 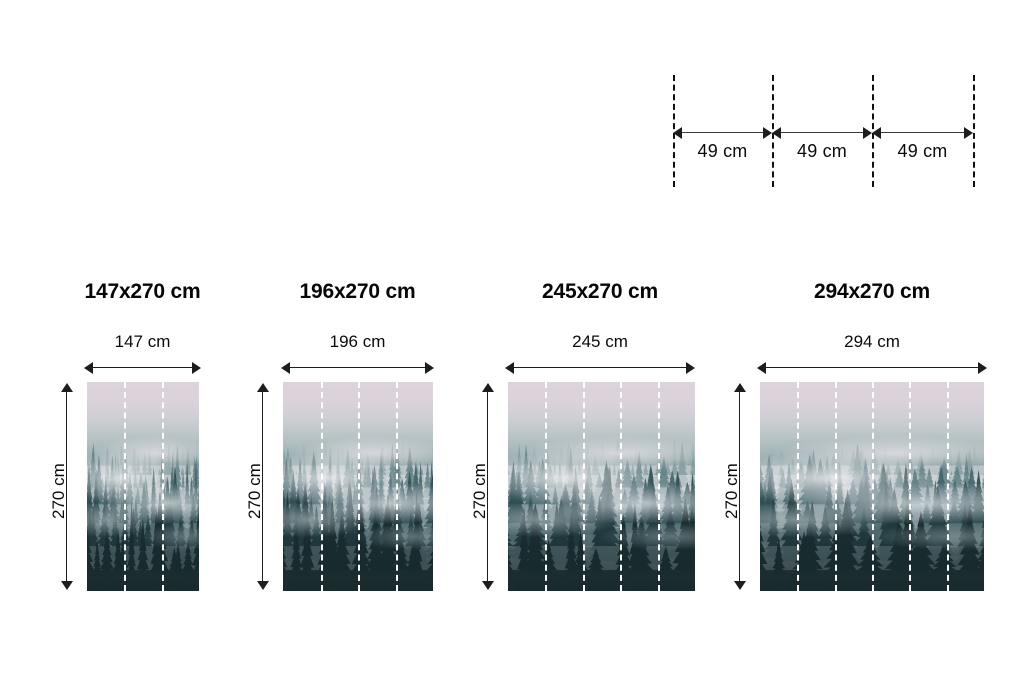 What do you see at coordinates (357, 291) in the screenshot?
I see `panel-title: 196x270 cm` at bounding box center [357, 291].